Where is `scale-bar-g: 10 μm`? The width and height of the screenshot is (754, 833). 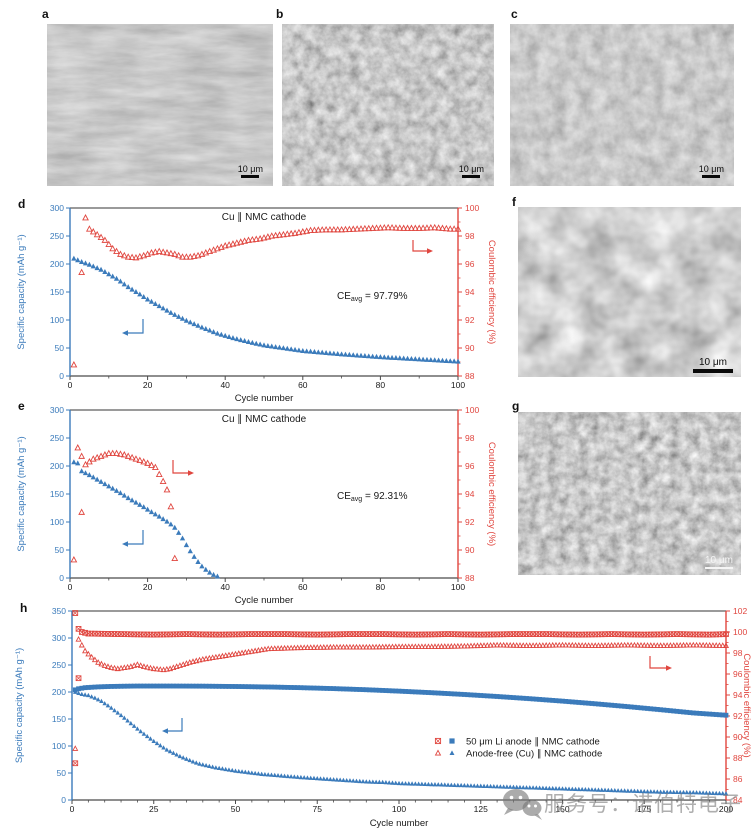 scale-bar-g: 10 μm is located at coordinates (719, 562).